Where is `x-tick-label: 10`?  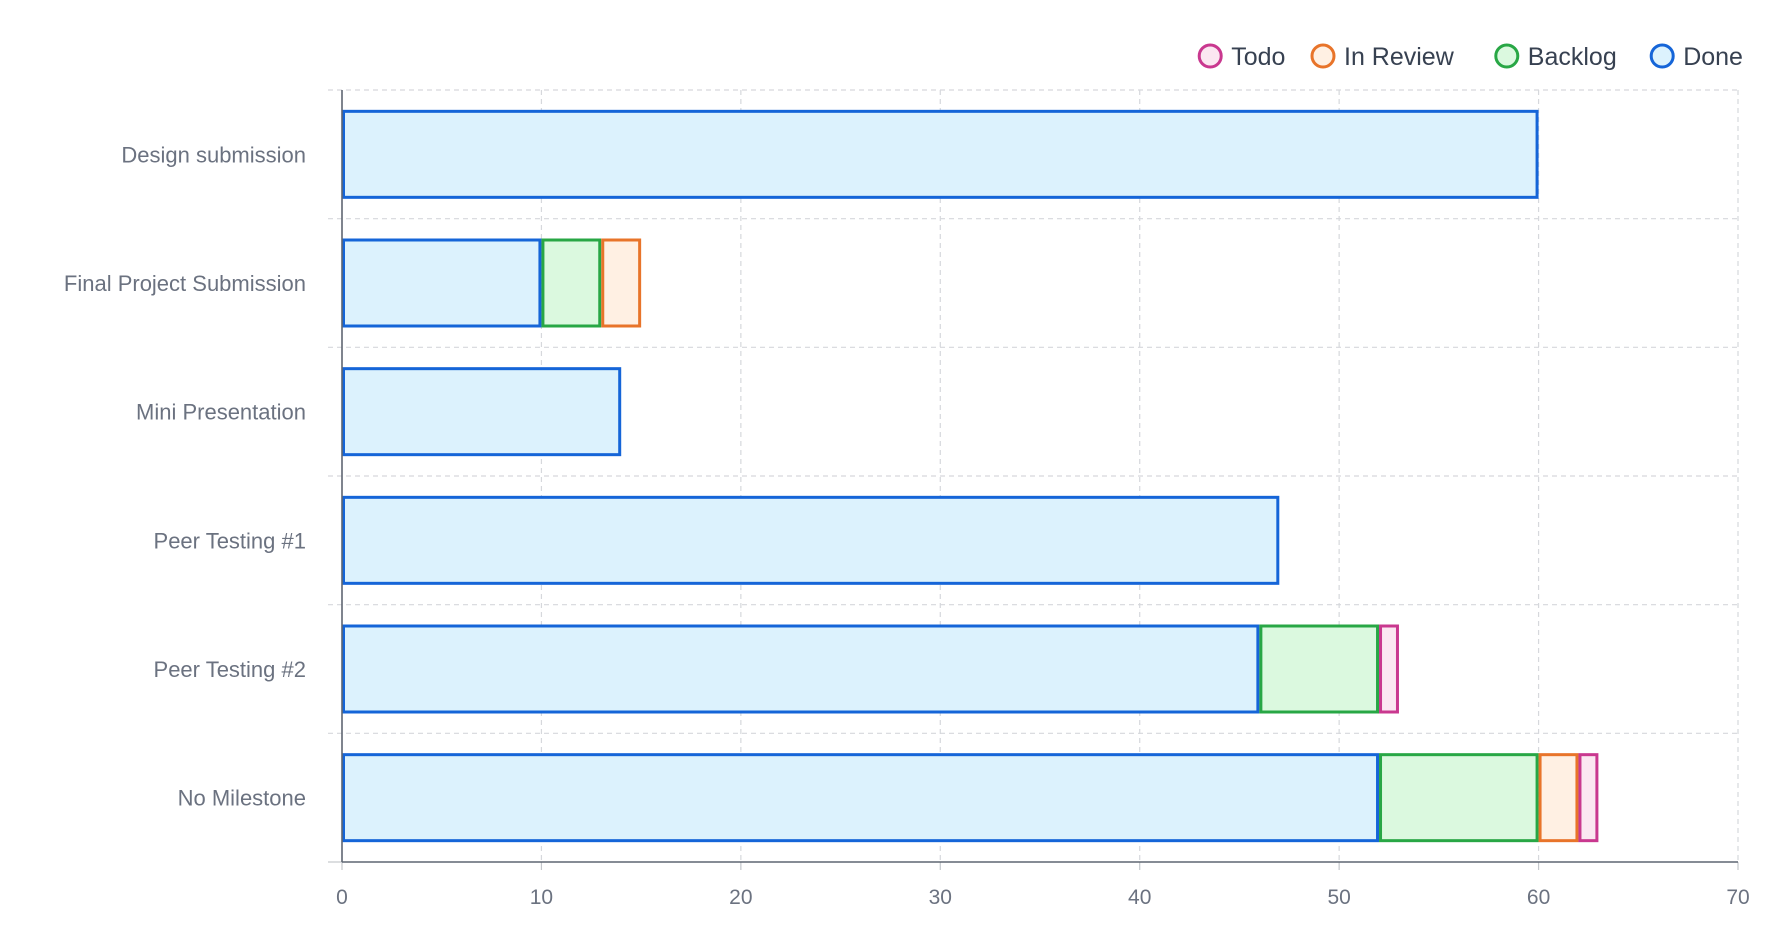
x-tick-label: 10 is located at coordinates (541, 897).